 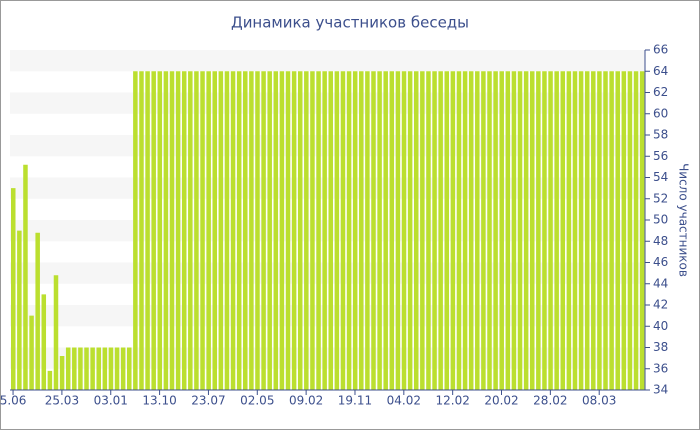 What do you see at coordinates (159, 401) in the screenshot?
I see `x-tick-label: 13.10` at bounding box center [159, 401].